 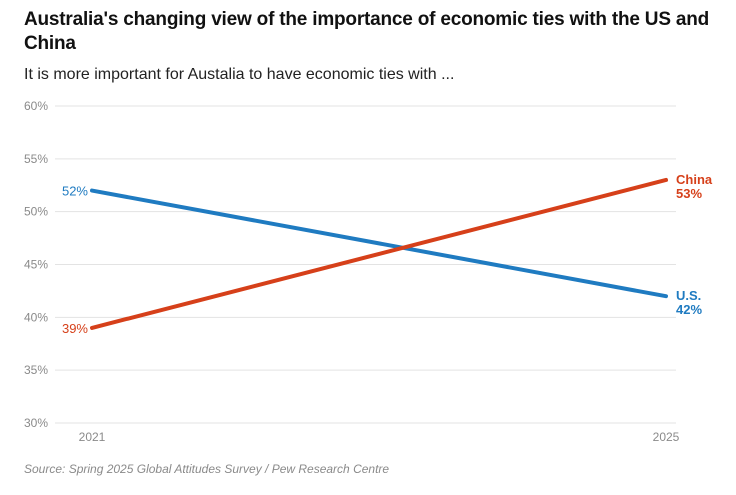 What do you see at coordinates (92, 437) in the screenshot?
I see `x-tick-label: 2021` at bounding box center [92, 437].